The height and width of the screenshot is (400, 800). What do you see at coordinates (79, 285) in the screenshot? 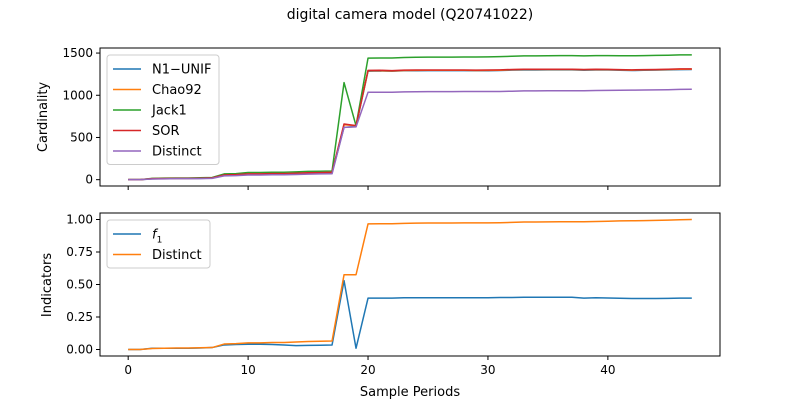
I see `y-tick-label: 0.50` at bounding box center [79, 285].